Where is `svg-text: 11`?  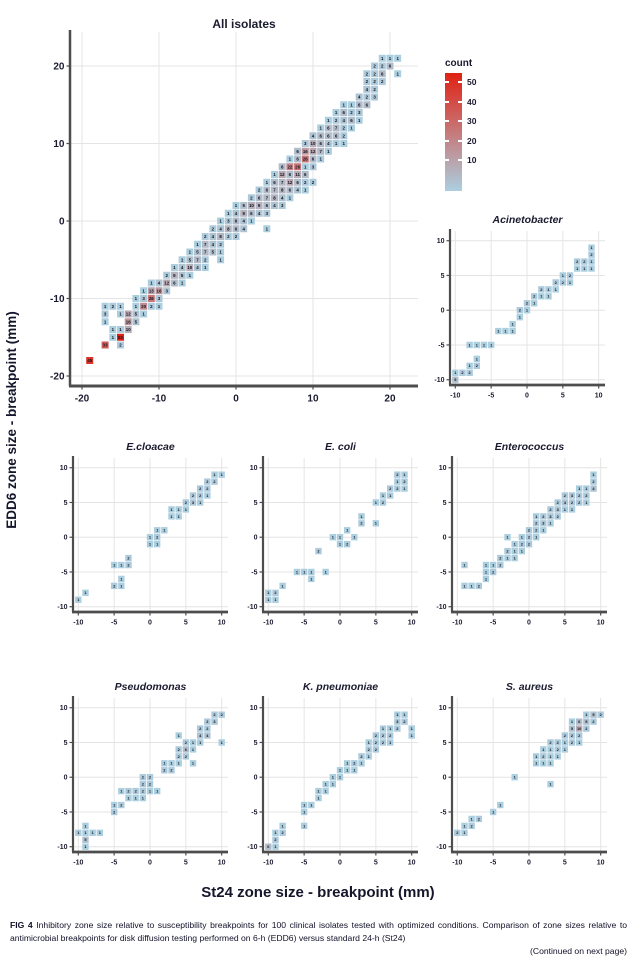
svg-text: 11 is located at coordinates (297, 174).